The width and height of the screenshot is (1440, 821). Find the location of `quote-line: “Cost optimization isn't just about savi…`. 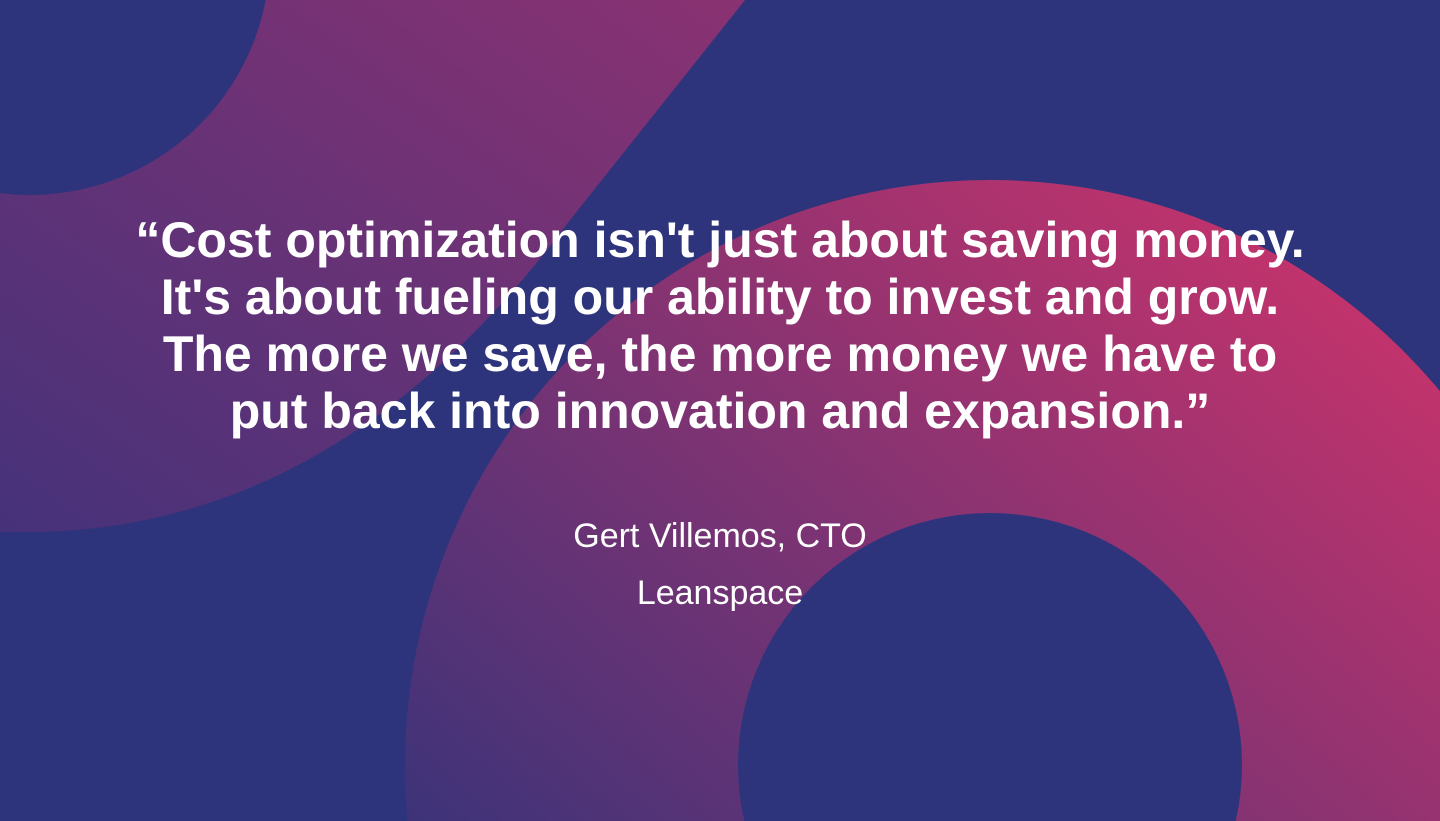

quote-line: “Cost optimization isn't just about savi… is located at coordinates (720, 240).